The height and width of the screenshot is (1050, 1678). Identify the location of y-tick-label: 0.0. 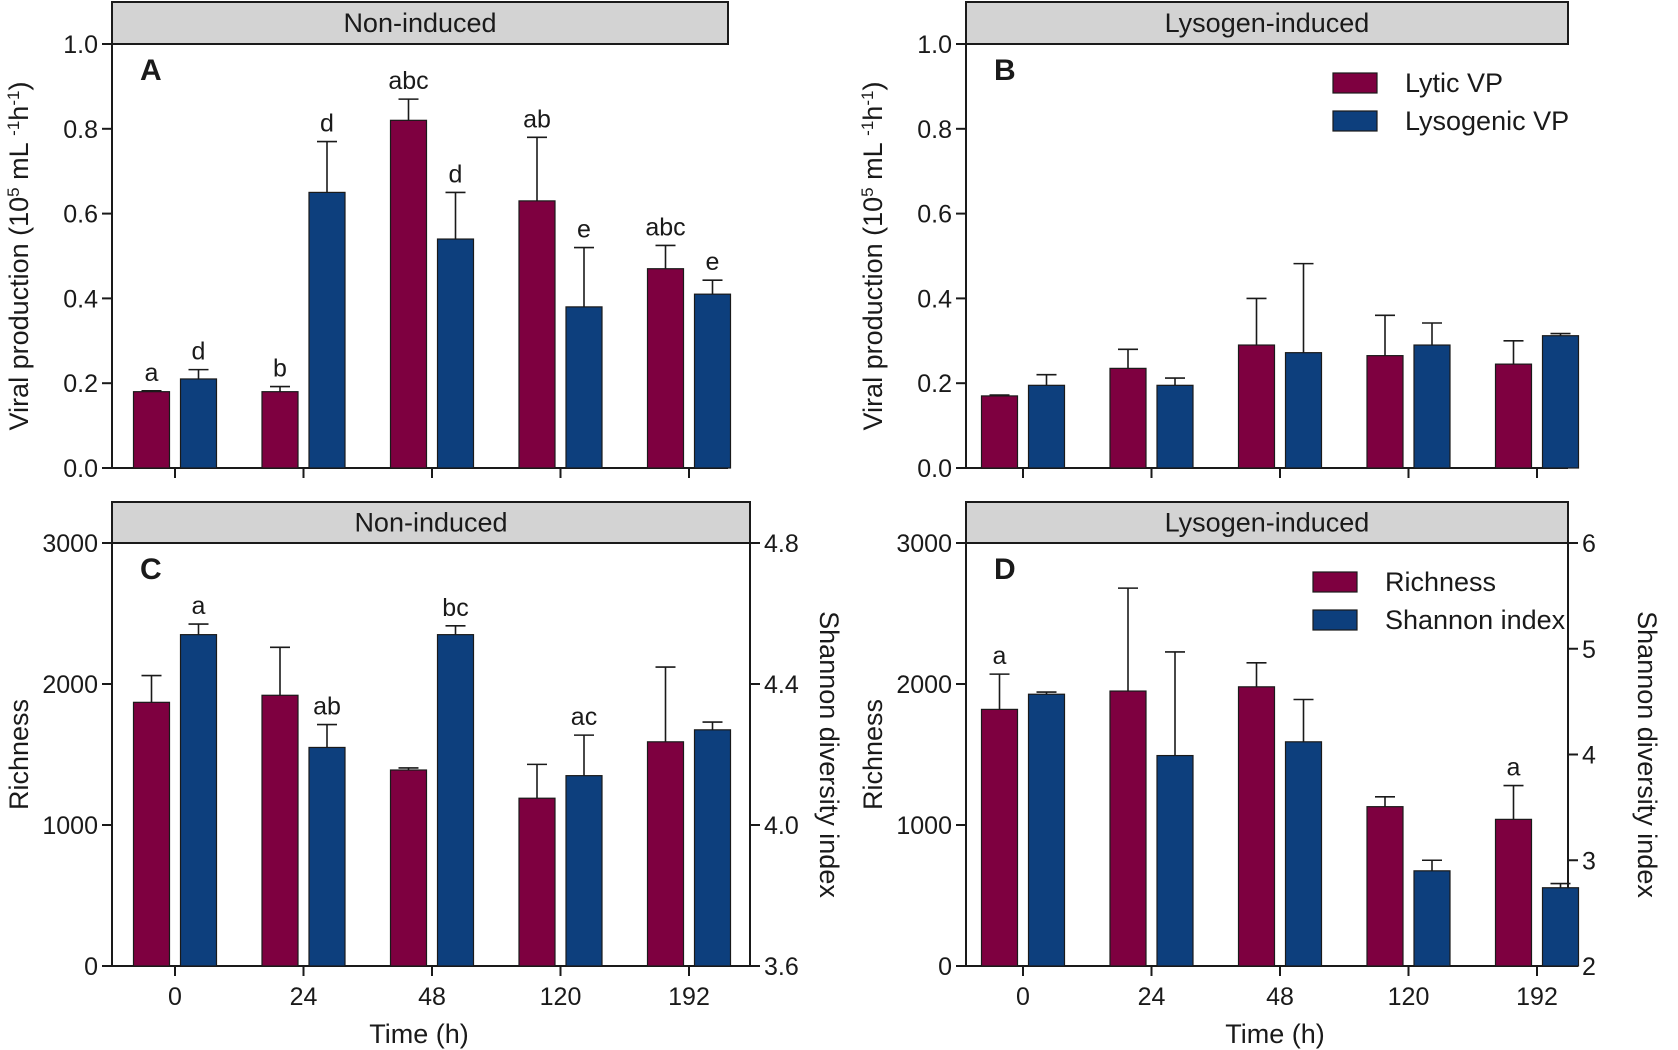
(80, 469).